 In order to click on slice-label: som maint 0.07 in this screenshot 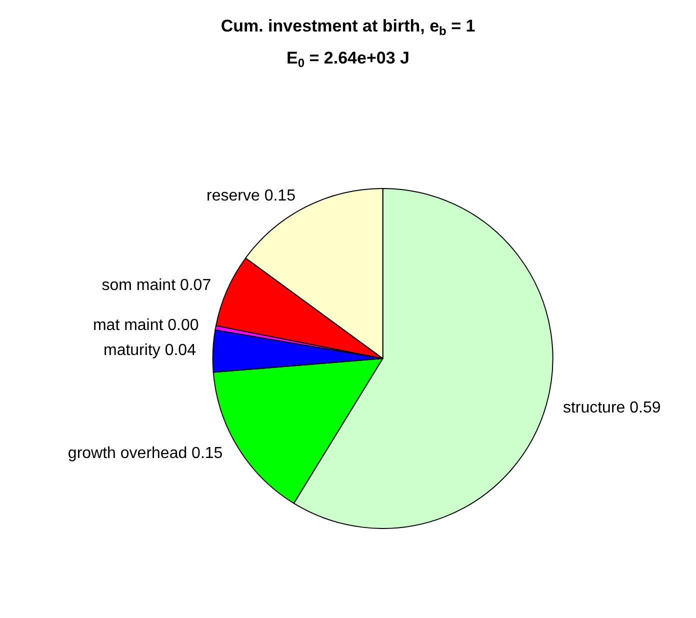, I will do `click(157, 285)`.